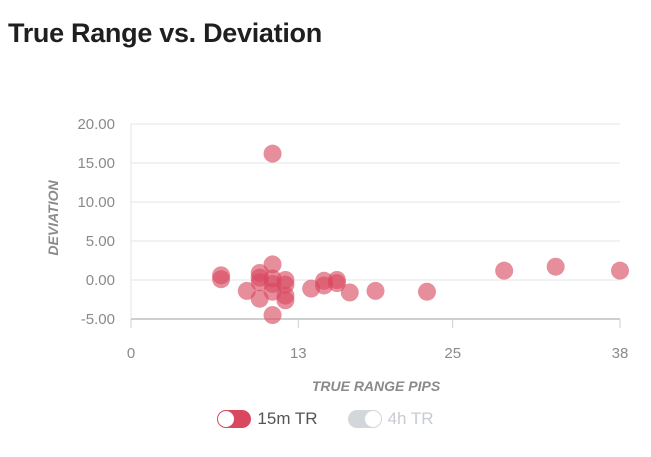  Describe the element at coordinates (298, 353) in the screenshot. I see `x-tick-label: 13` at that location.